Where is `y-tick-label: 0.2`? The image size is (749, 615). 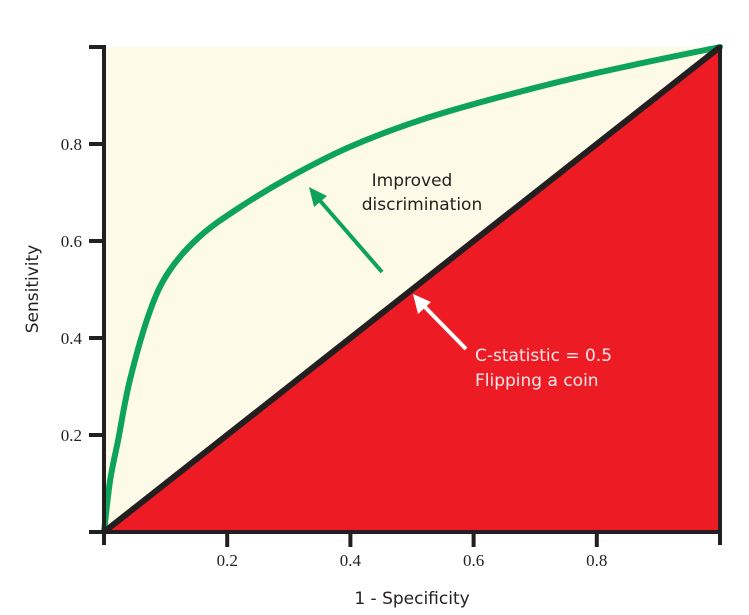 y-tick-label: 0.2 is located at coordinates (71, 435).